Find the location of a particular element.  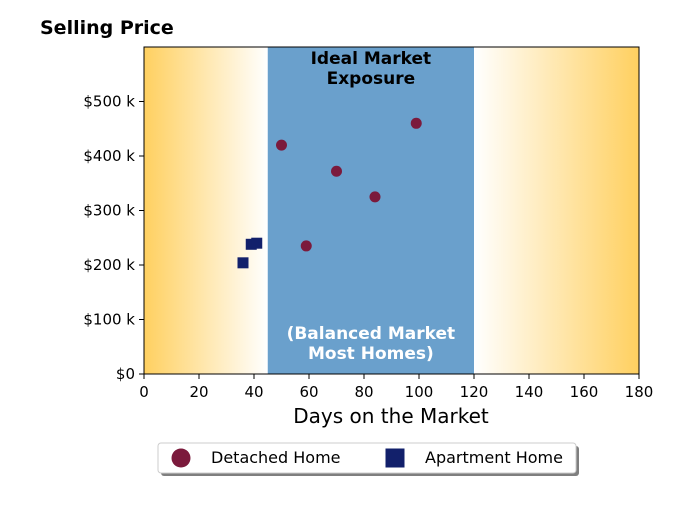

bottom-annotation-line: Most Homes) is located at coordinates (371, 354).